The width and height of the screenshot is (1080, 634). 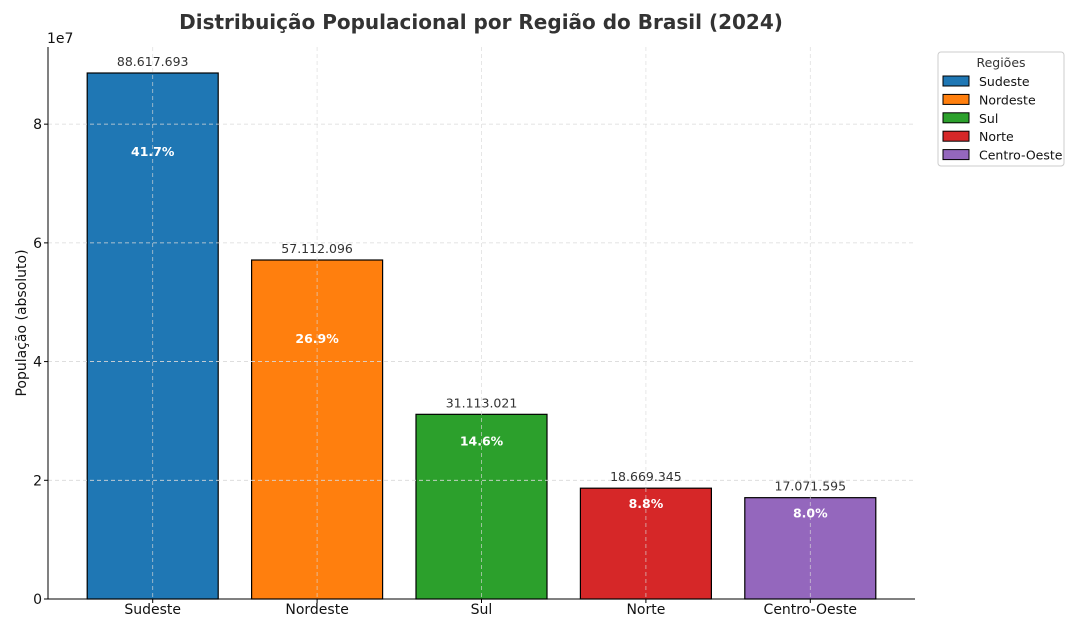 I want to click on x-tick-label: Nordeste, so click(x=316, y=610).